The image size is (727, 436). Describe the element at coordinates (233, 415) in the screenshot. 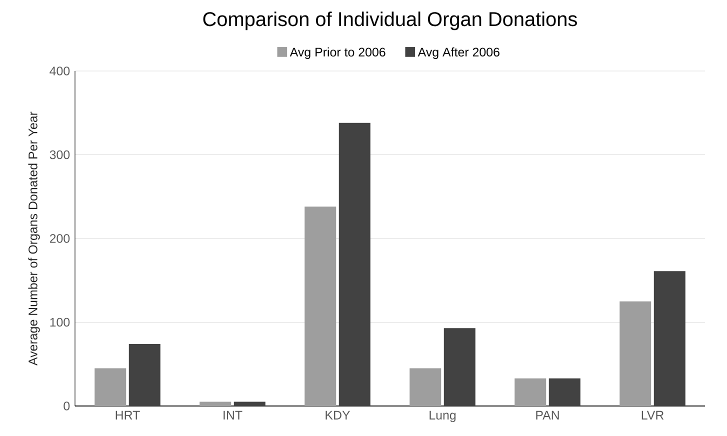

I see `x-tick-label: INT` at that location.